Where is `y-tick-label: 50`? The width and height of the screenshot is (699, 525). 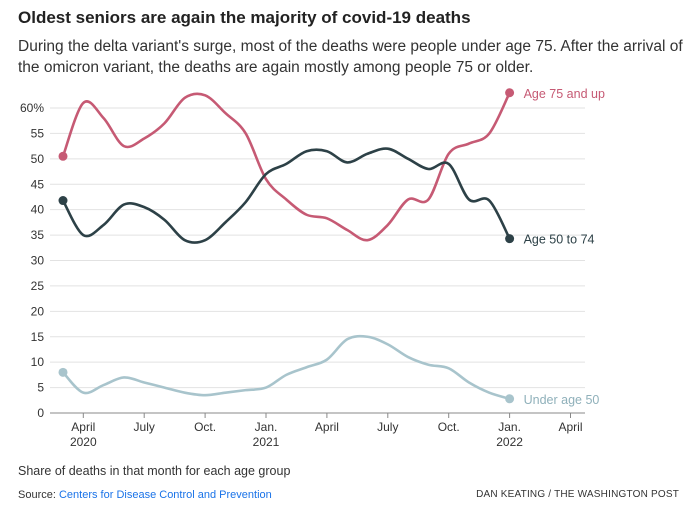 y-tick-label: 50 is located at coordinates (38, 159).